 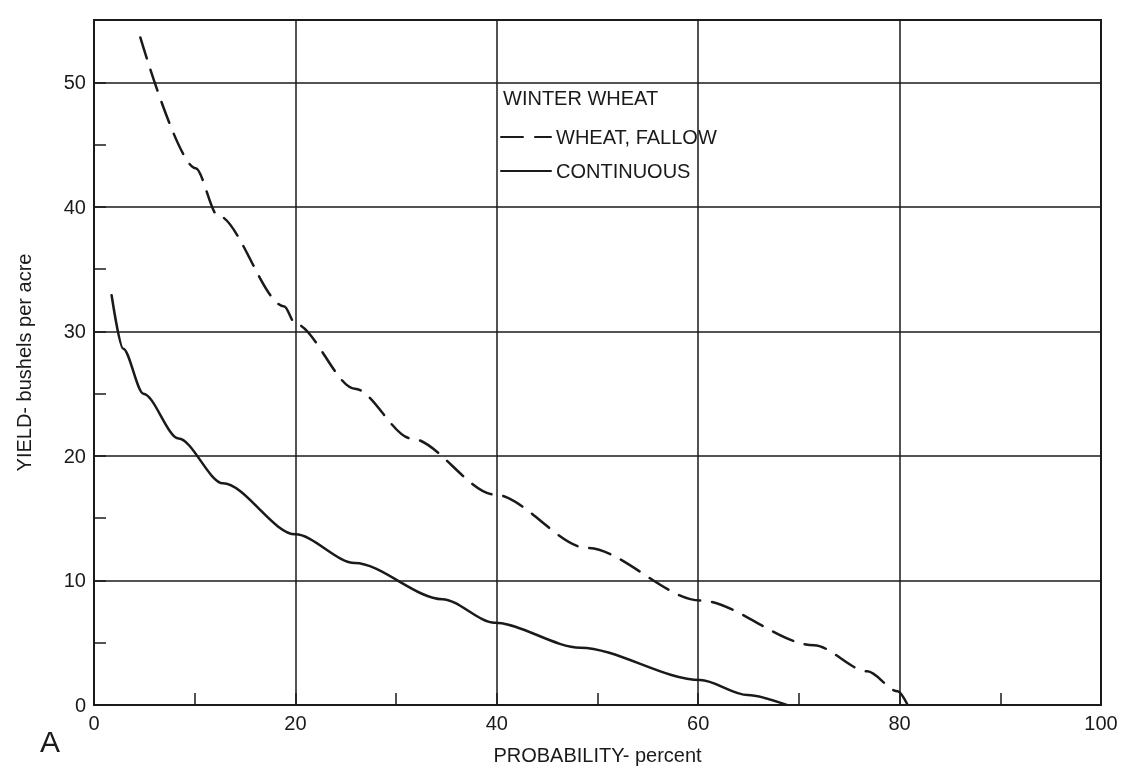 I want to click on y-tick-label: 50, so click(x=74, y=82).